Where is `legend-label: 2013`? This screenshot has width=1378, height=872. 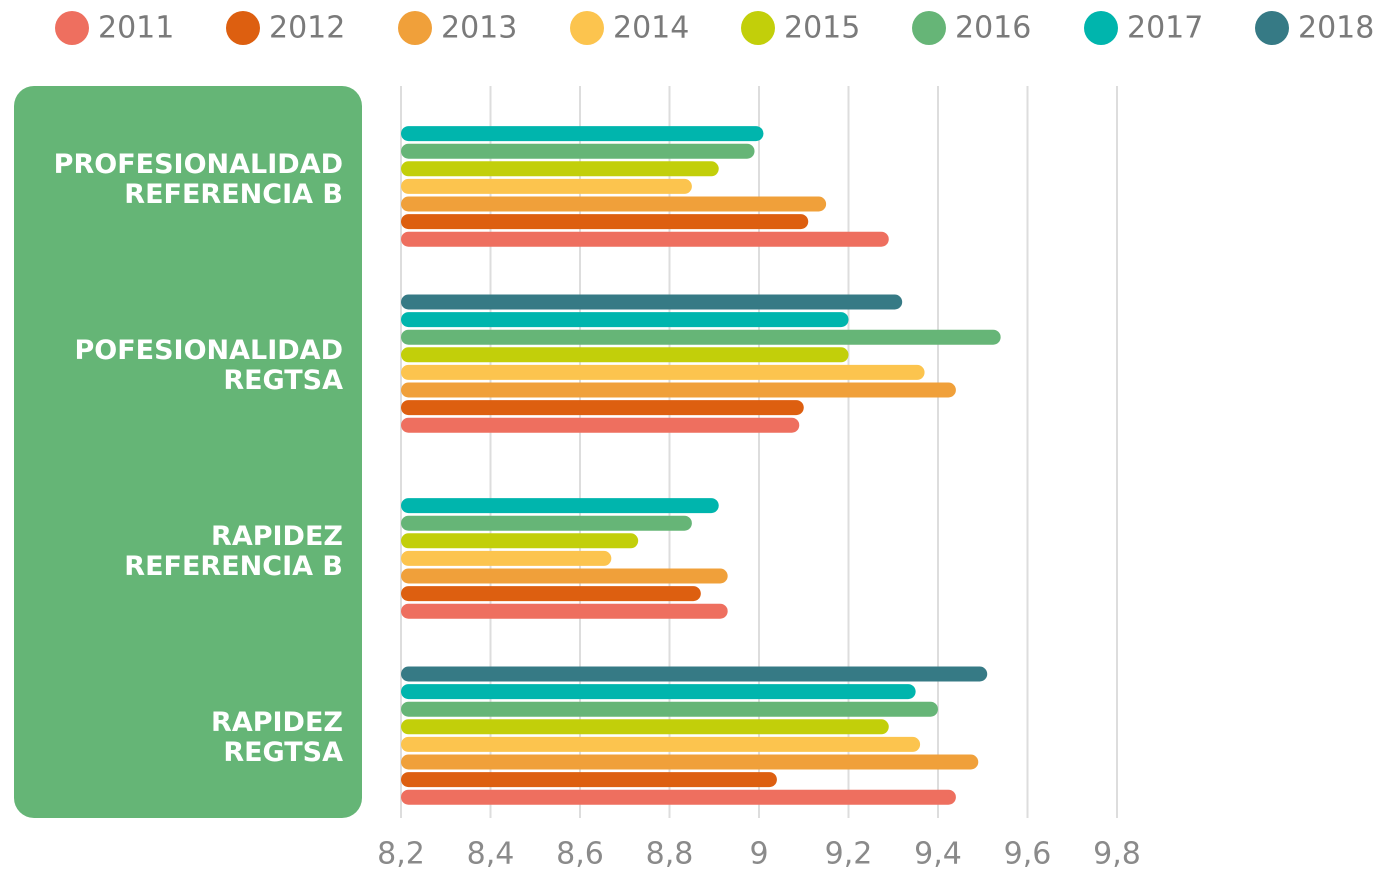 legend-label: 2013 is located at coordinates (479, 28).